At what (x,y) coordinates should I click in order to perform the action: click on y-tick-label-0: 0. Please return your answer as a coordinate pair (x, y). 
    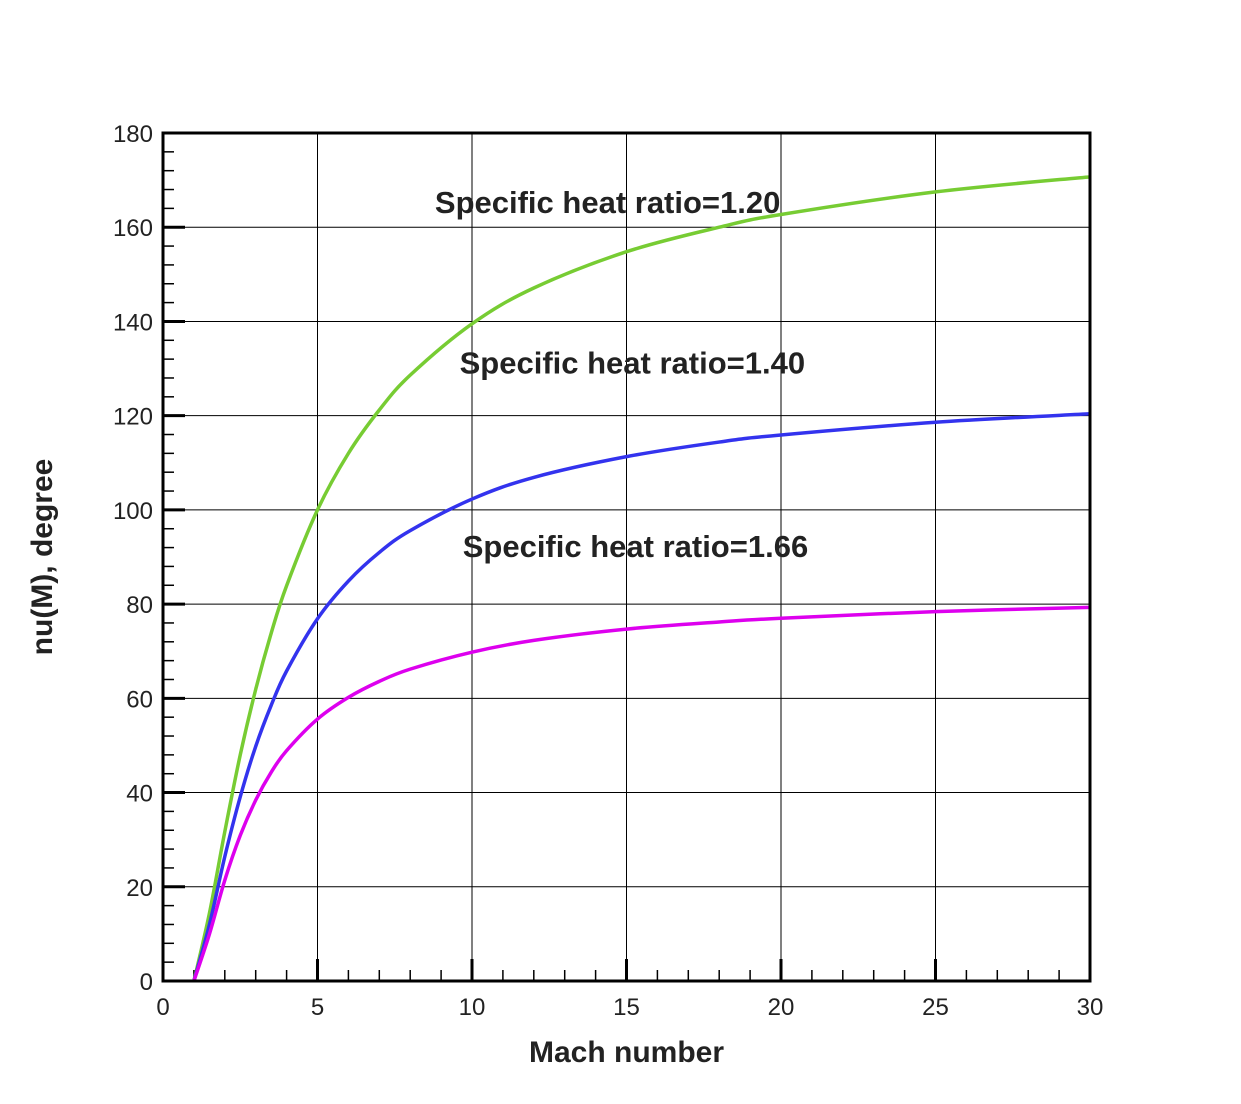
    Looking at the image, I should click on (146, 982).